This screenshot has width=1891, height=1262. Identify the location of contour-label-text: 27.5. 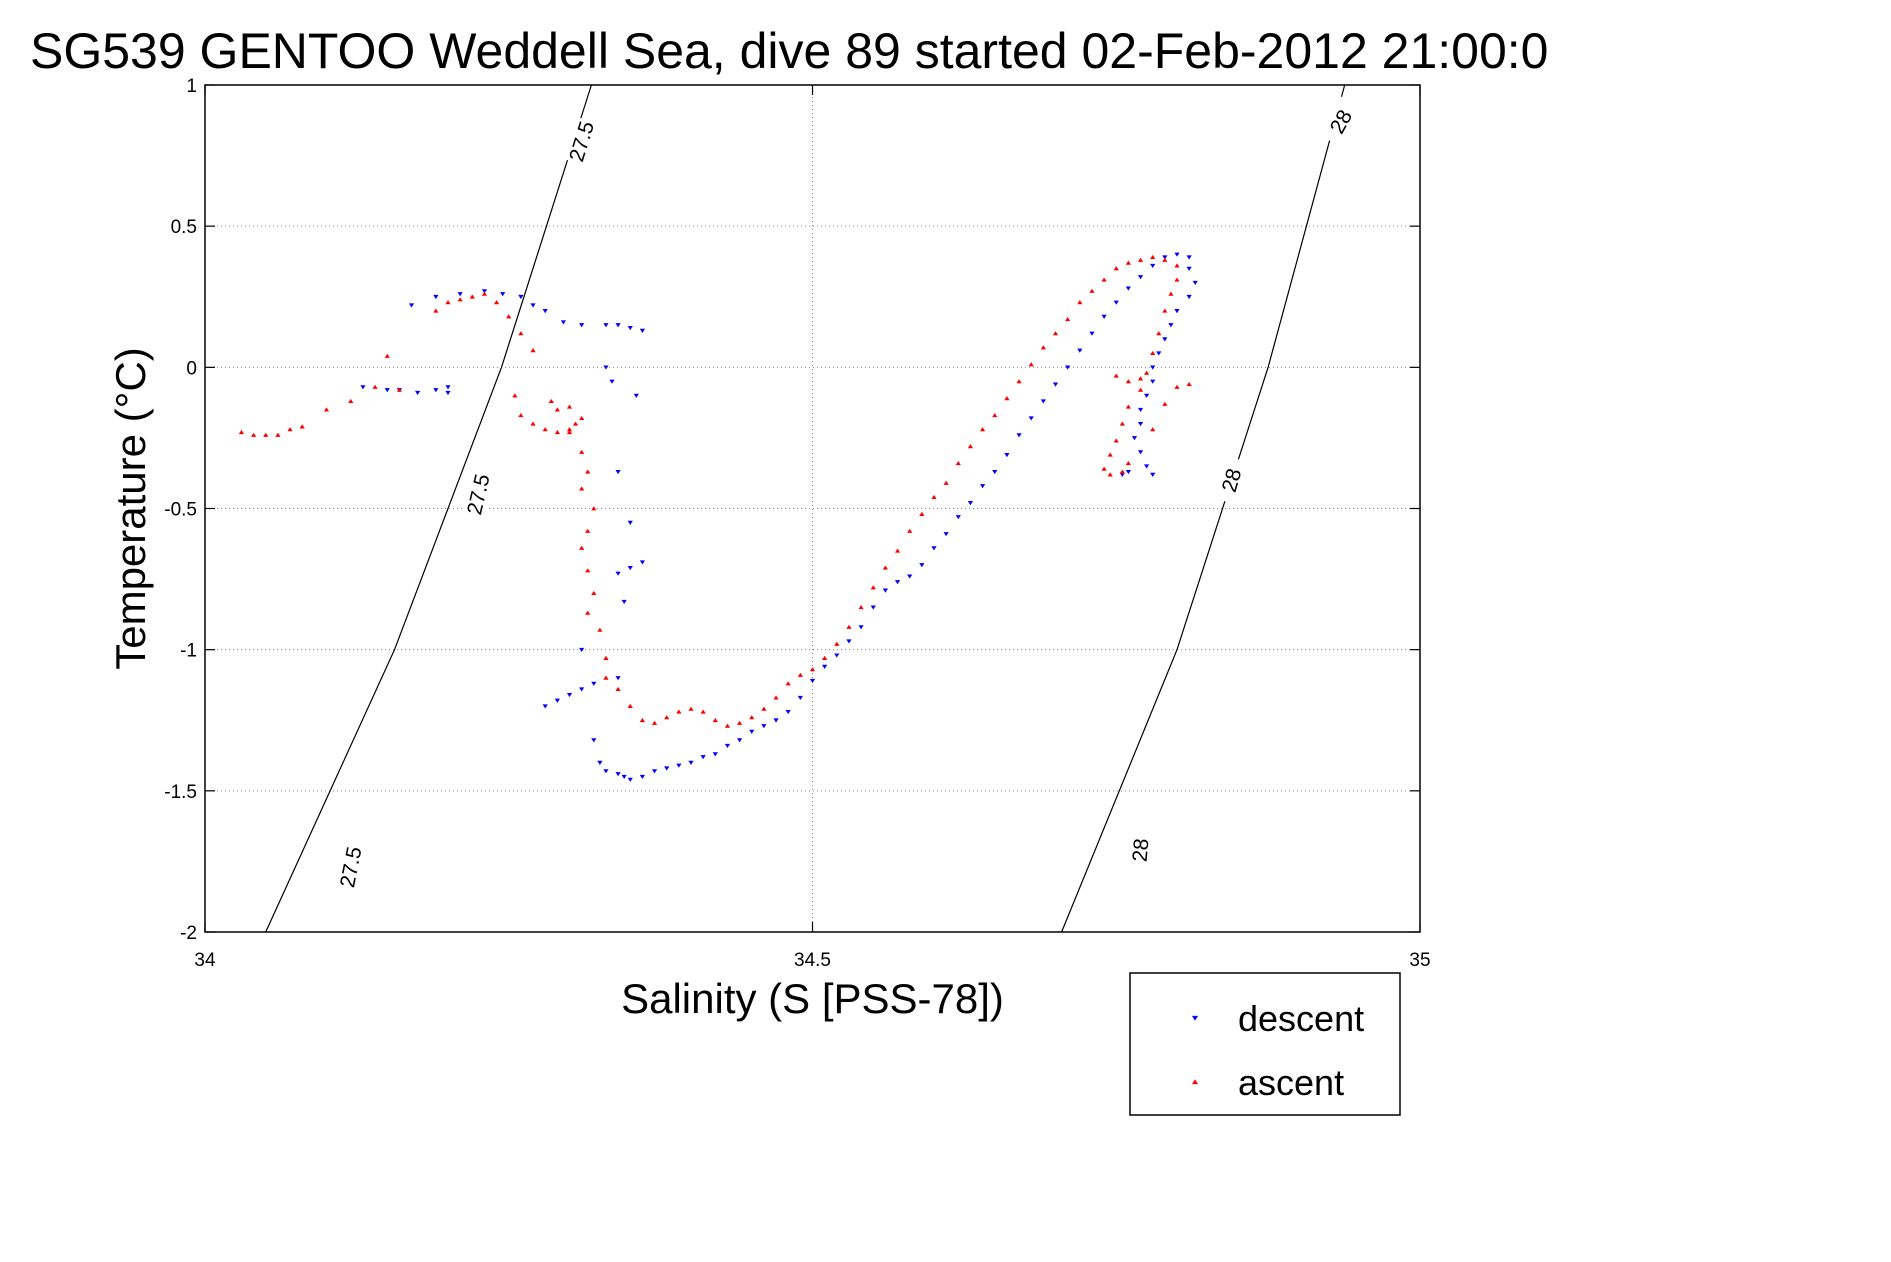
(582, 142).